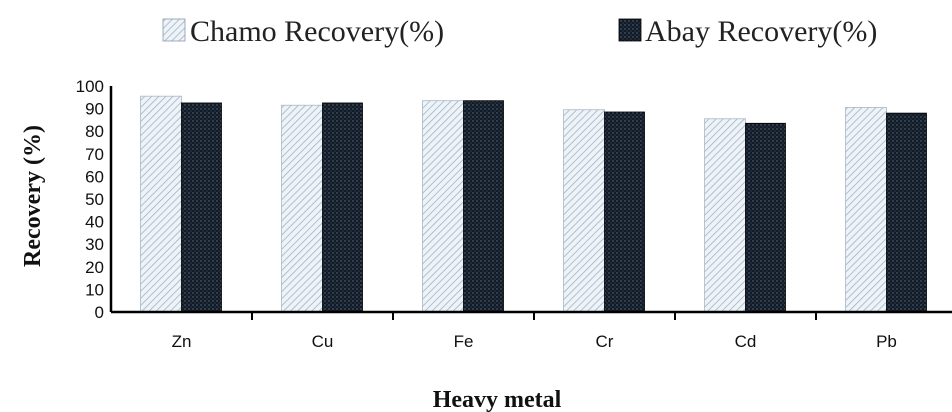 The width and height of the screenshot is (952, 412). What do you see at coordinates (99, 312) in the screenshot?
I see `y-tick-label: 0` at bounding box center [99, 312].